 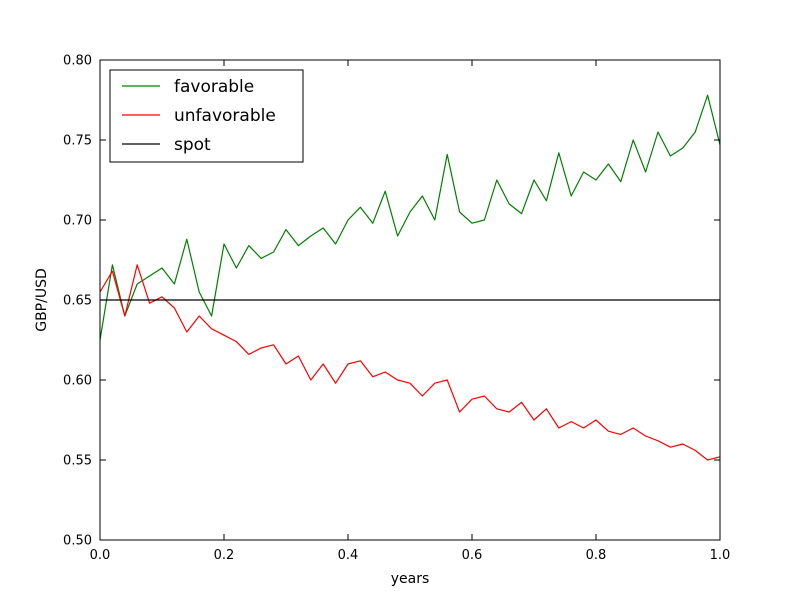 I want to click on legend-box, so click(x=206, y=116).